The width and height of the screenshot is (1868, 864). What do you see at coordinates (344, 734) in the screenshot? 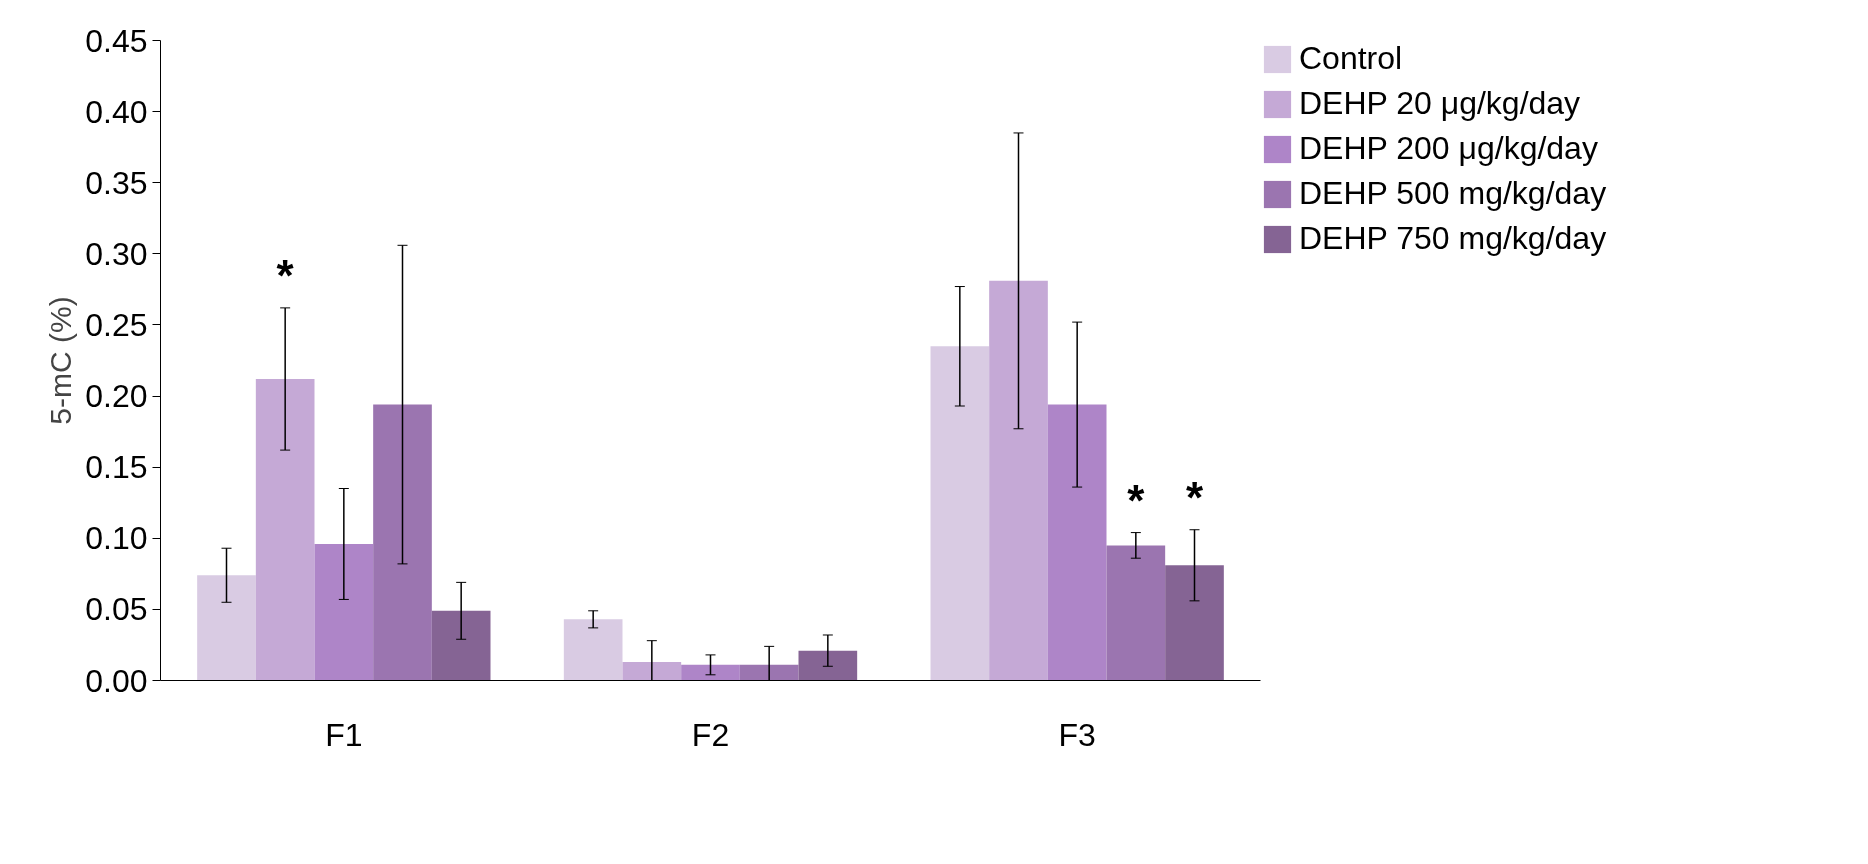
I see `x-tick-label: F1` at bounding box center [344, 734].